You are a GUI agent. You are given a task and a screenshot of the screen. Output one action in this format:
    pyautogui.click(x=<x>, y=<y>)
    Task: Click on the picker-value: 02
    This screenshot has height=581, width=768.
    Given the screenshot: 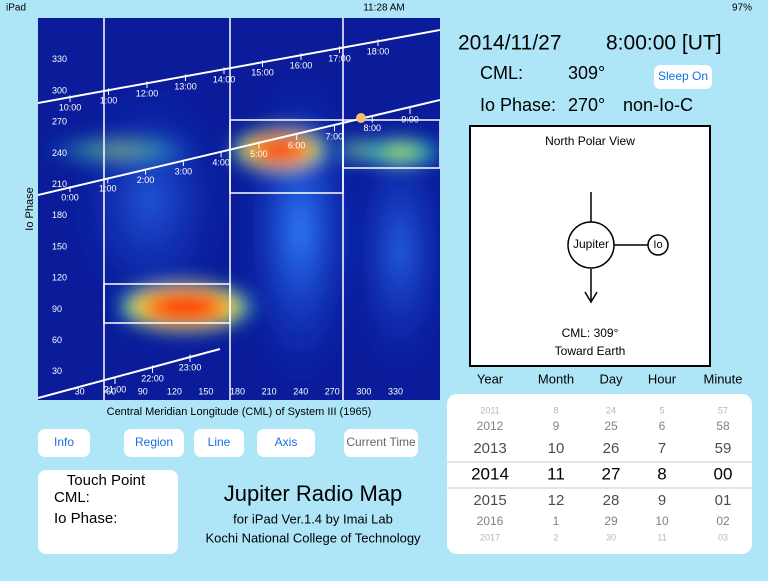 What is the action you would take?
    pyautogui.click(x=723, y=521)
    